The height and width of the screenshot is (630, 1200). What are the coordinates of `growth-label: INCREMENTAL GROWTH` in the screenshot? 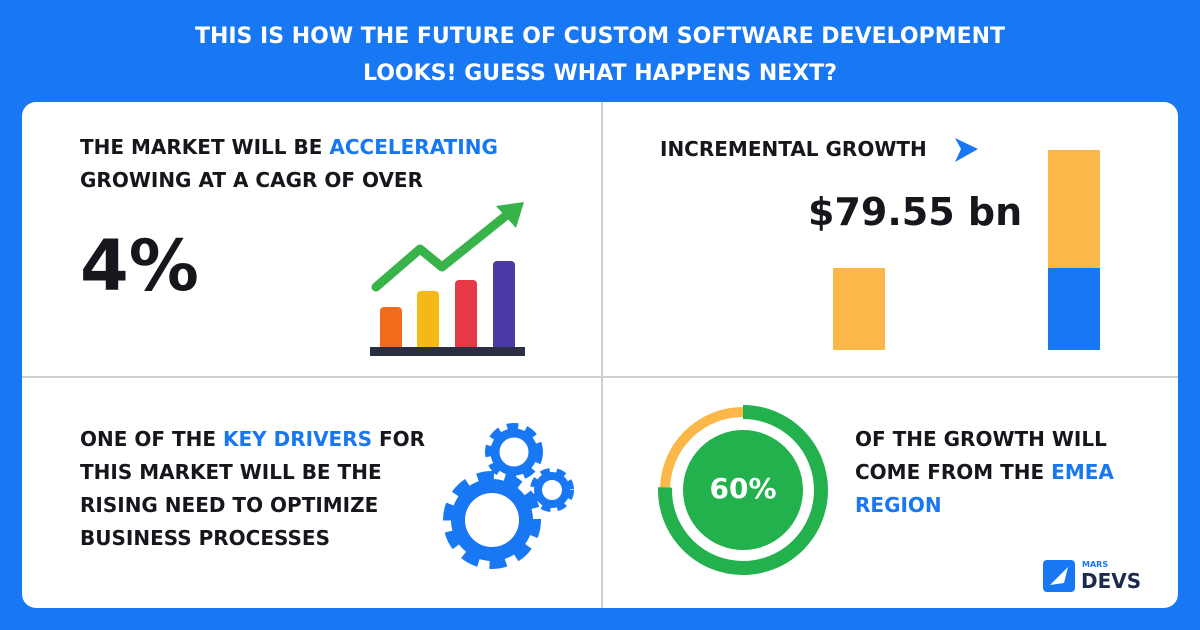 It's located at (793, 149).